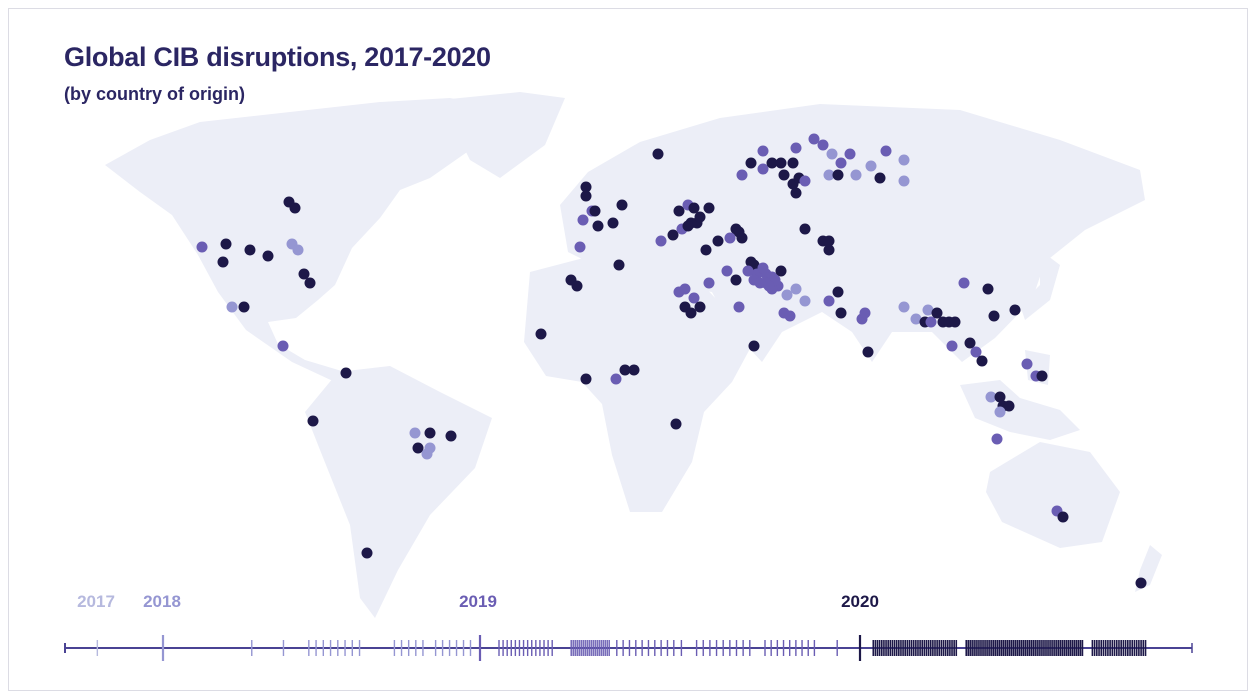 The width and height of the screenshot is (1256, 699). What do you see at coordinates (154, 94) in the screenshot?
I see `chart-subtitle: (by country of origin)` at bounding box center [154, 94].